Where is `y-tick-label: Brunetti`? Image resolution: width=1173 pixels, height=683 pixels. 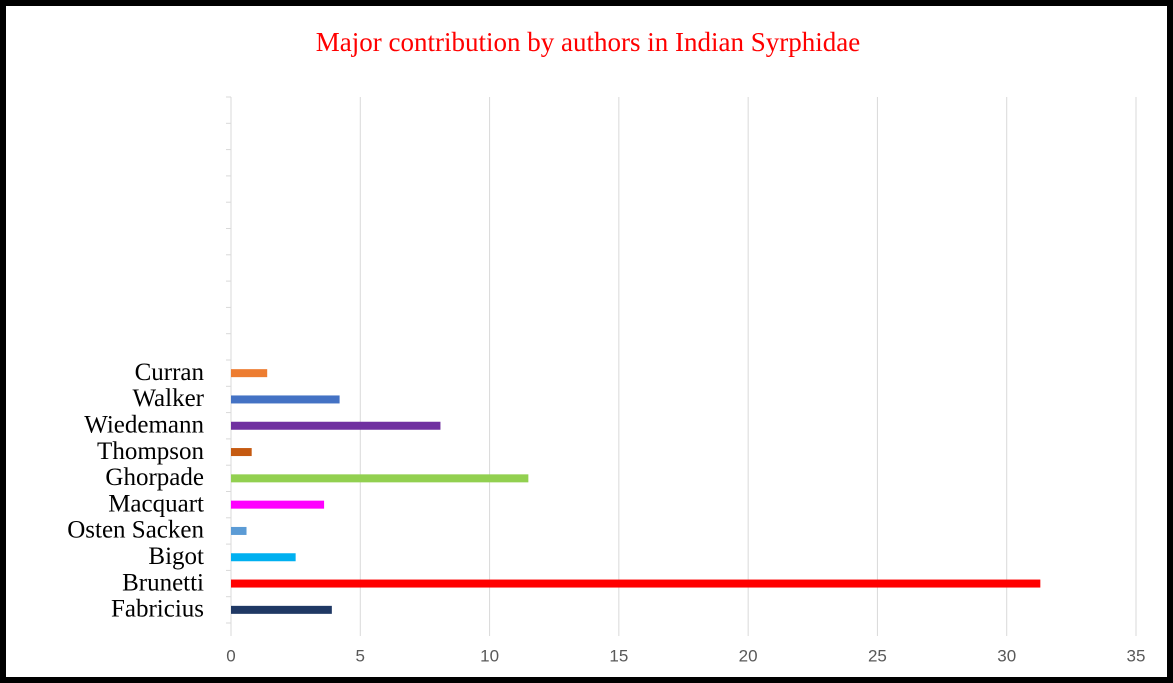 y-tick-label: Brunetti is located at coordinates (163, 582).